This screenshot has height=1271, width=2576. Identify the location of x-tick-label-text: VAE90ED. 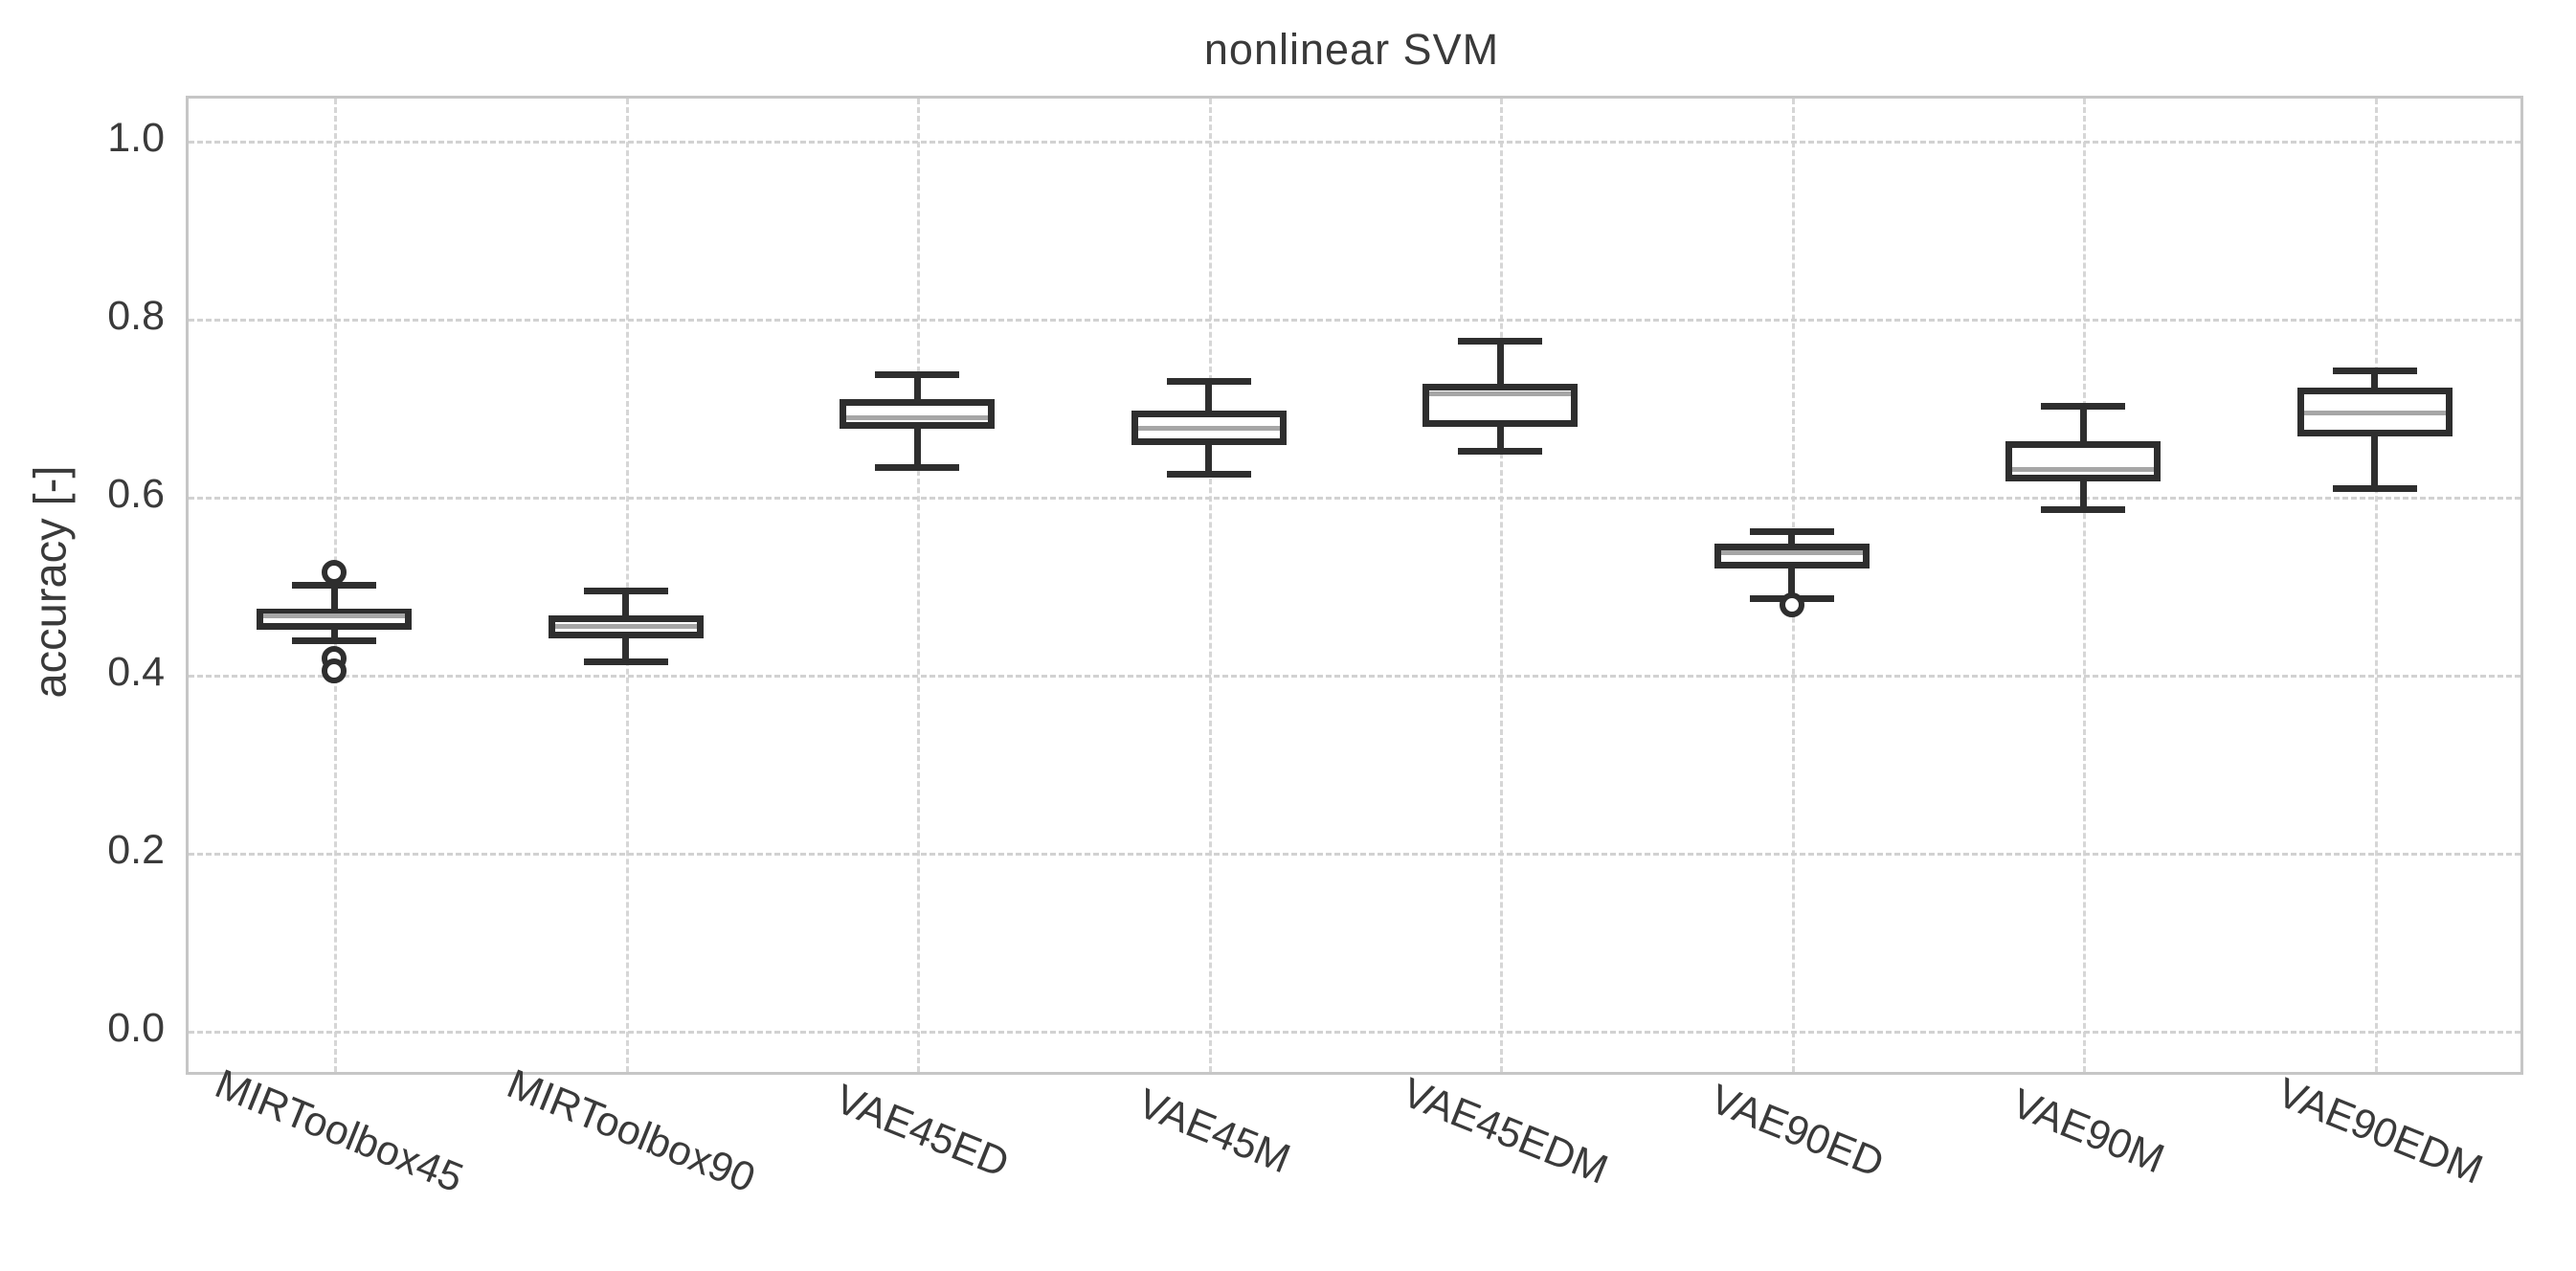
(1797, 1131).